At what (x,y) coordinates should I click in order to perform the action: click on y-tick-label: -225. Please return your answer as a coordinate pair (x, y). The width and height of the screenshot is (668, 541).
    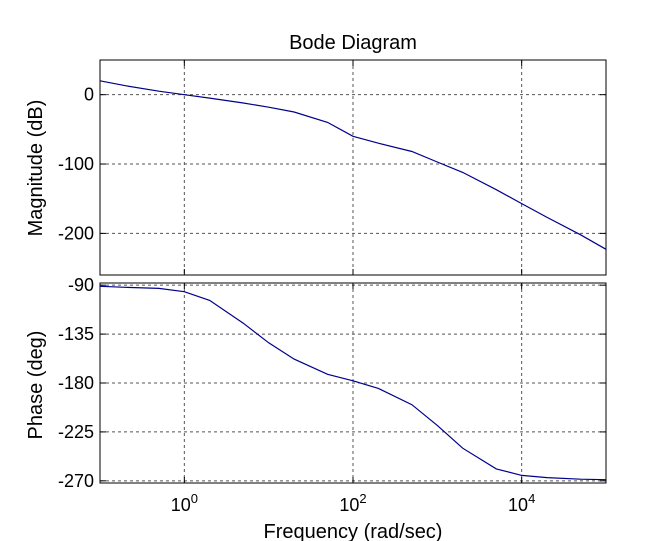
    Looking at the image, I should click on (76, 432).